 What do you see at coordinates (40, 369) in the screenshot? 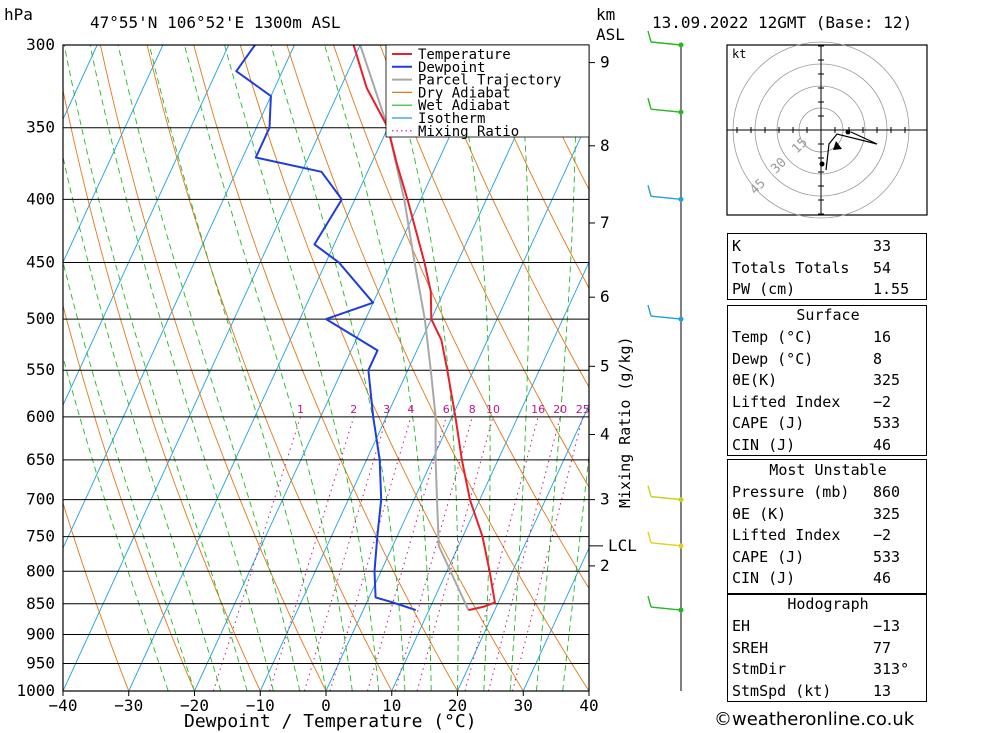
I see `pressure-tick-label: 550` at bounding box center [40, 369].